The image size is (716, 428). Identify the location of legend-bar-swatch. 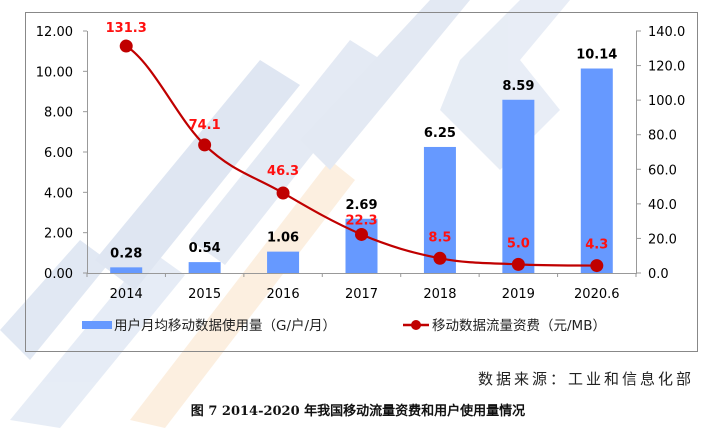
(97, 325).